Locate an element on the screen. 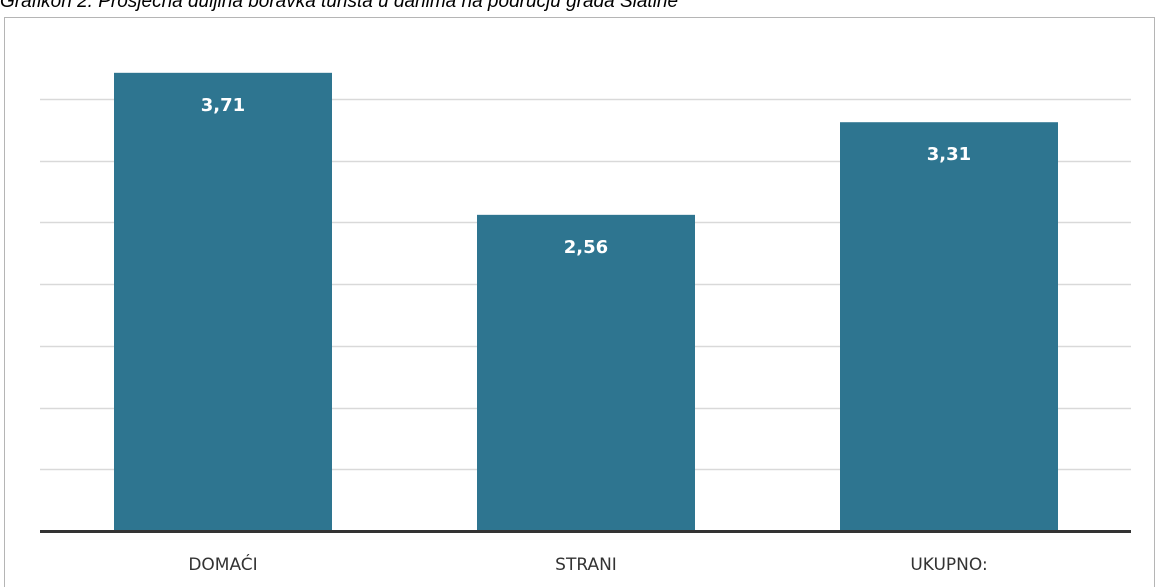  category-label: STRANI is located at coordinates (586, 565).